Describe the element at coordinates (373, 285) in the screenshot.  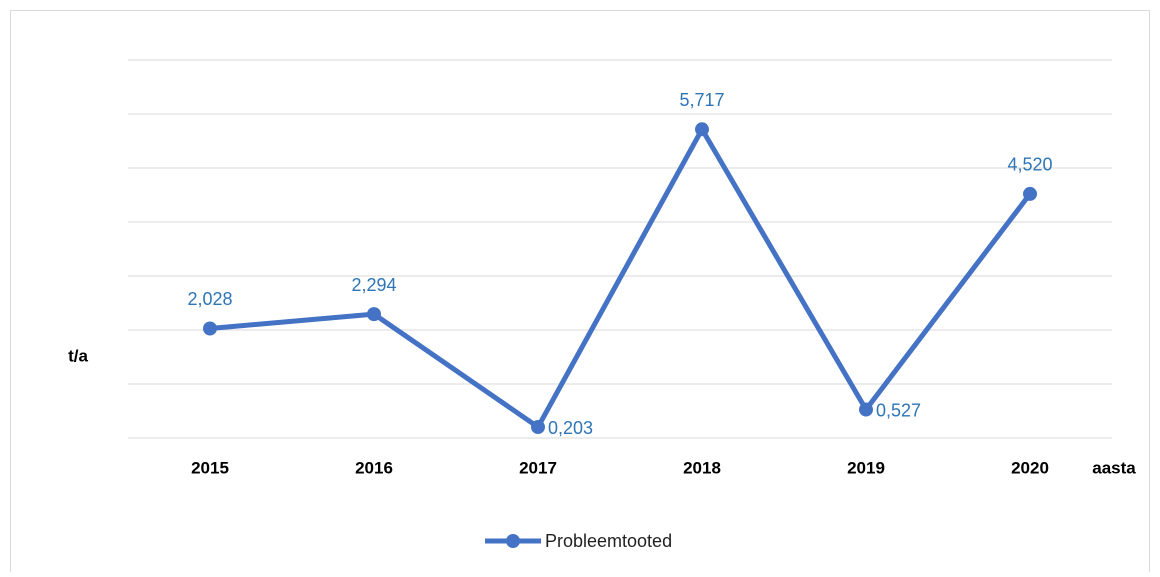
I see `data-label: 2,294` at that location.